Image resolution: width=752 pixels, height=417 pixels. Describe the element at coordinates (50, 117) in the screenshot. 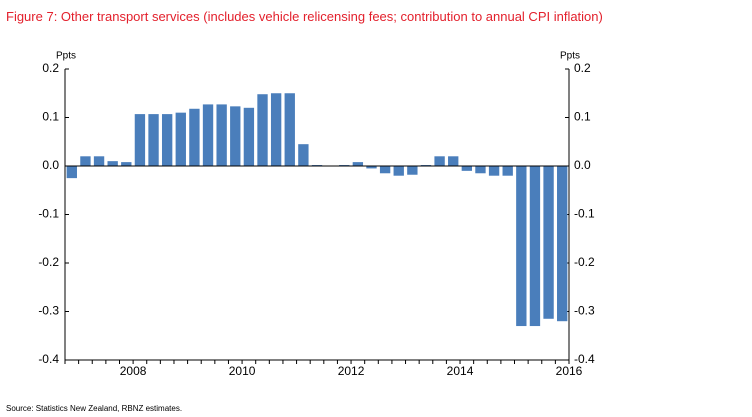

I see `y-tick-label: 0.1` at that location.